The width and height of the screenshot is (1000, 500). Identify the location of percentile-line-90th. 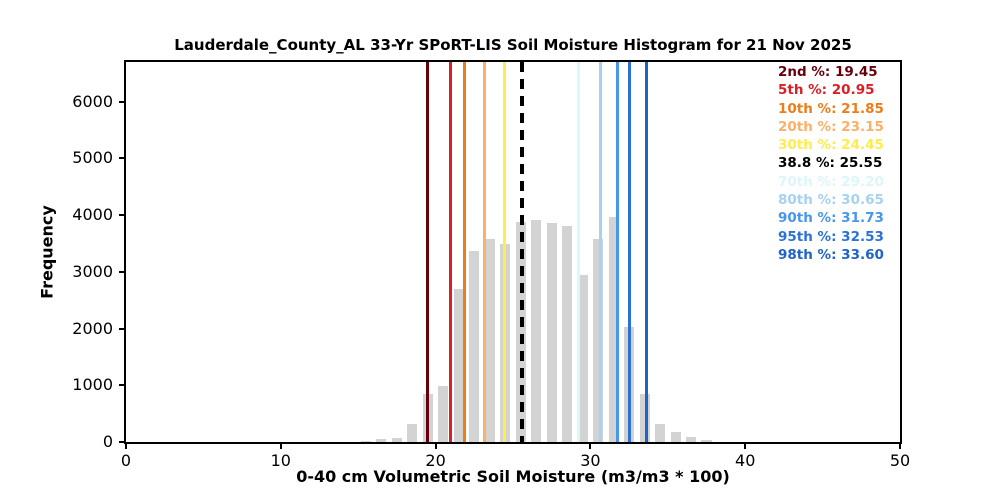
(617, 252).